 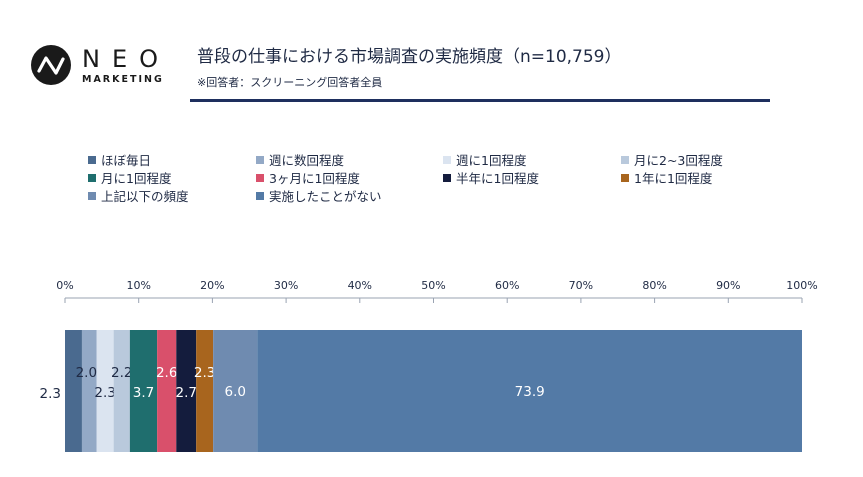 What do you see at coordinates (360, 285) in the screenshot?
I see `x-tick-label: 40%` at bounding box center [360, 285].